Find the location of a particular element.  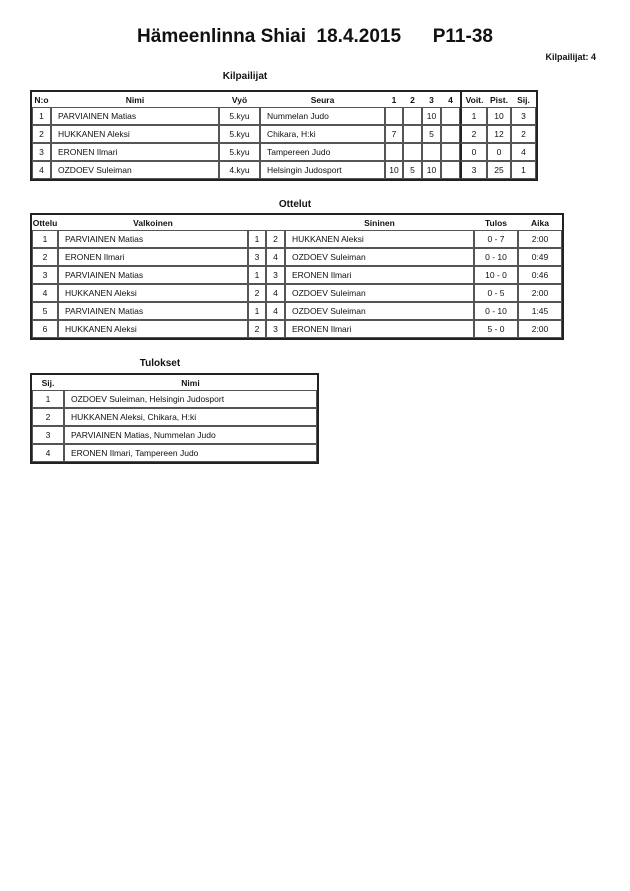

column-header is located at coordinates (275, 222).